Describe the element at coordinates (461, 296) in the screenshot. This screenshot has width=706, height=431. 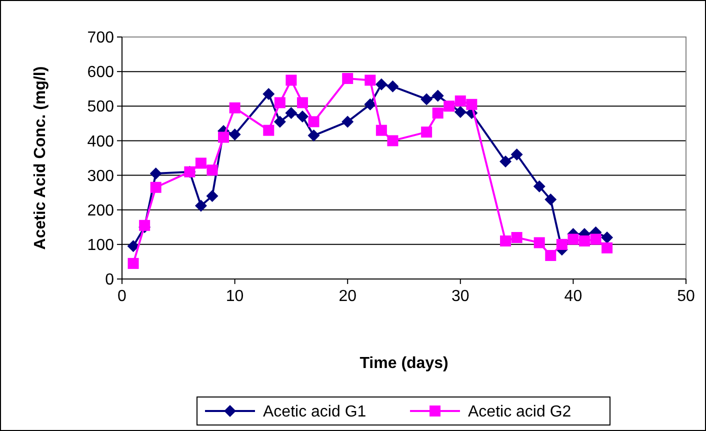
I see `x-tick-label: 30` at that location.